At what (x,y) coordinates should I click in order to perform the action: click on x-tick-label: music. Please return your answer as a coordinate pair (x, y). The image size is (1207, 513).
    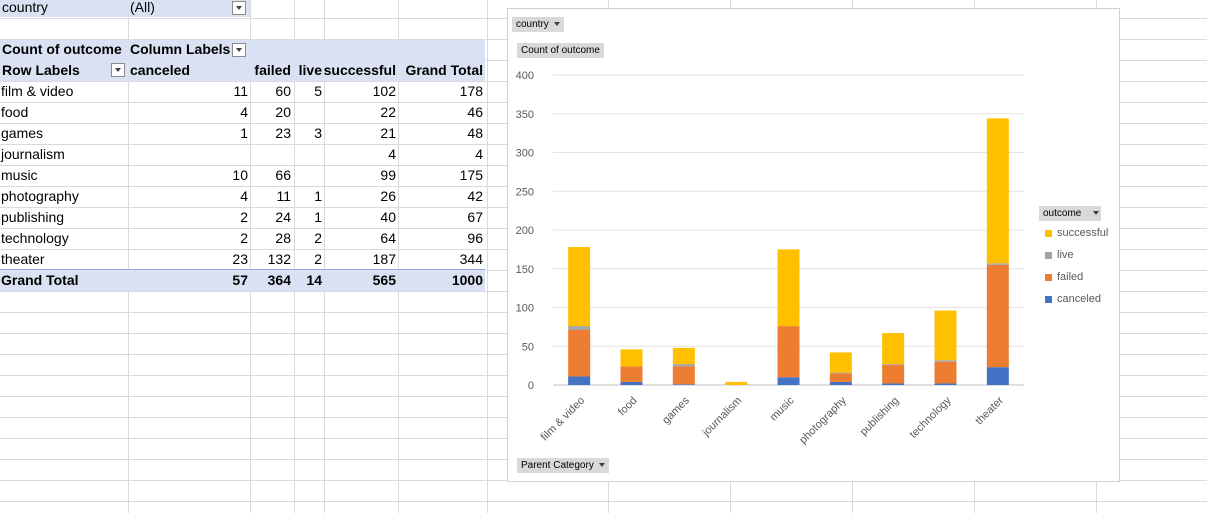
    Looking at the image, I should click on (782, 408).